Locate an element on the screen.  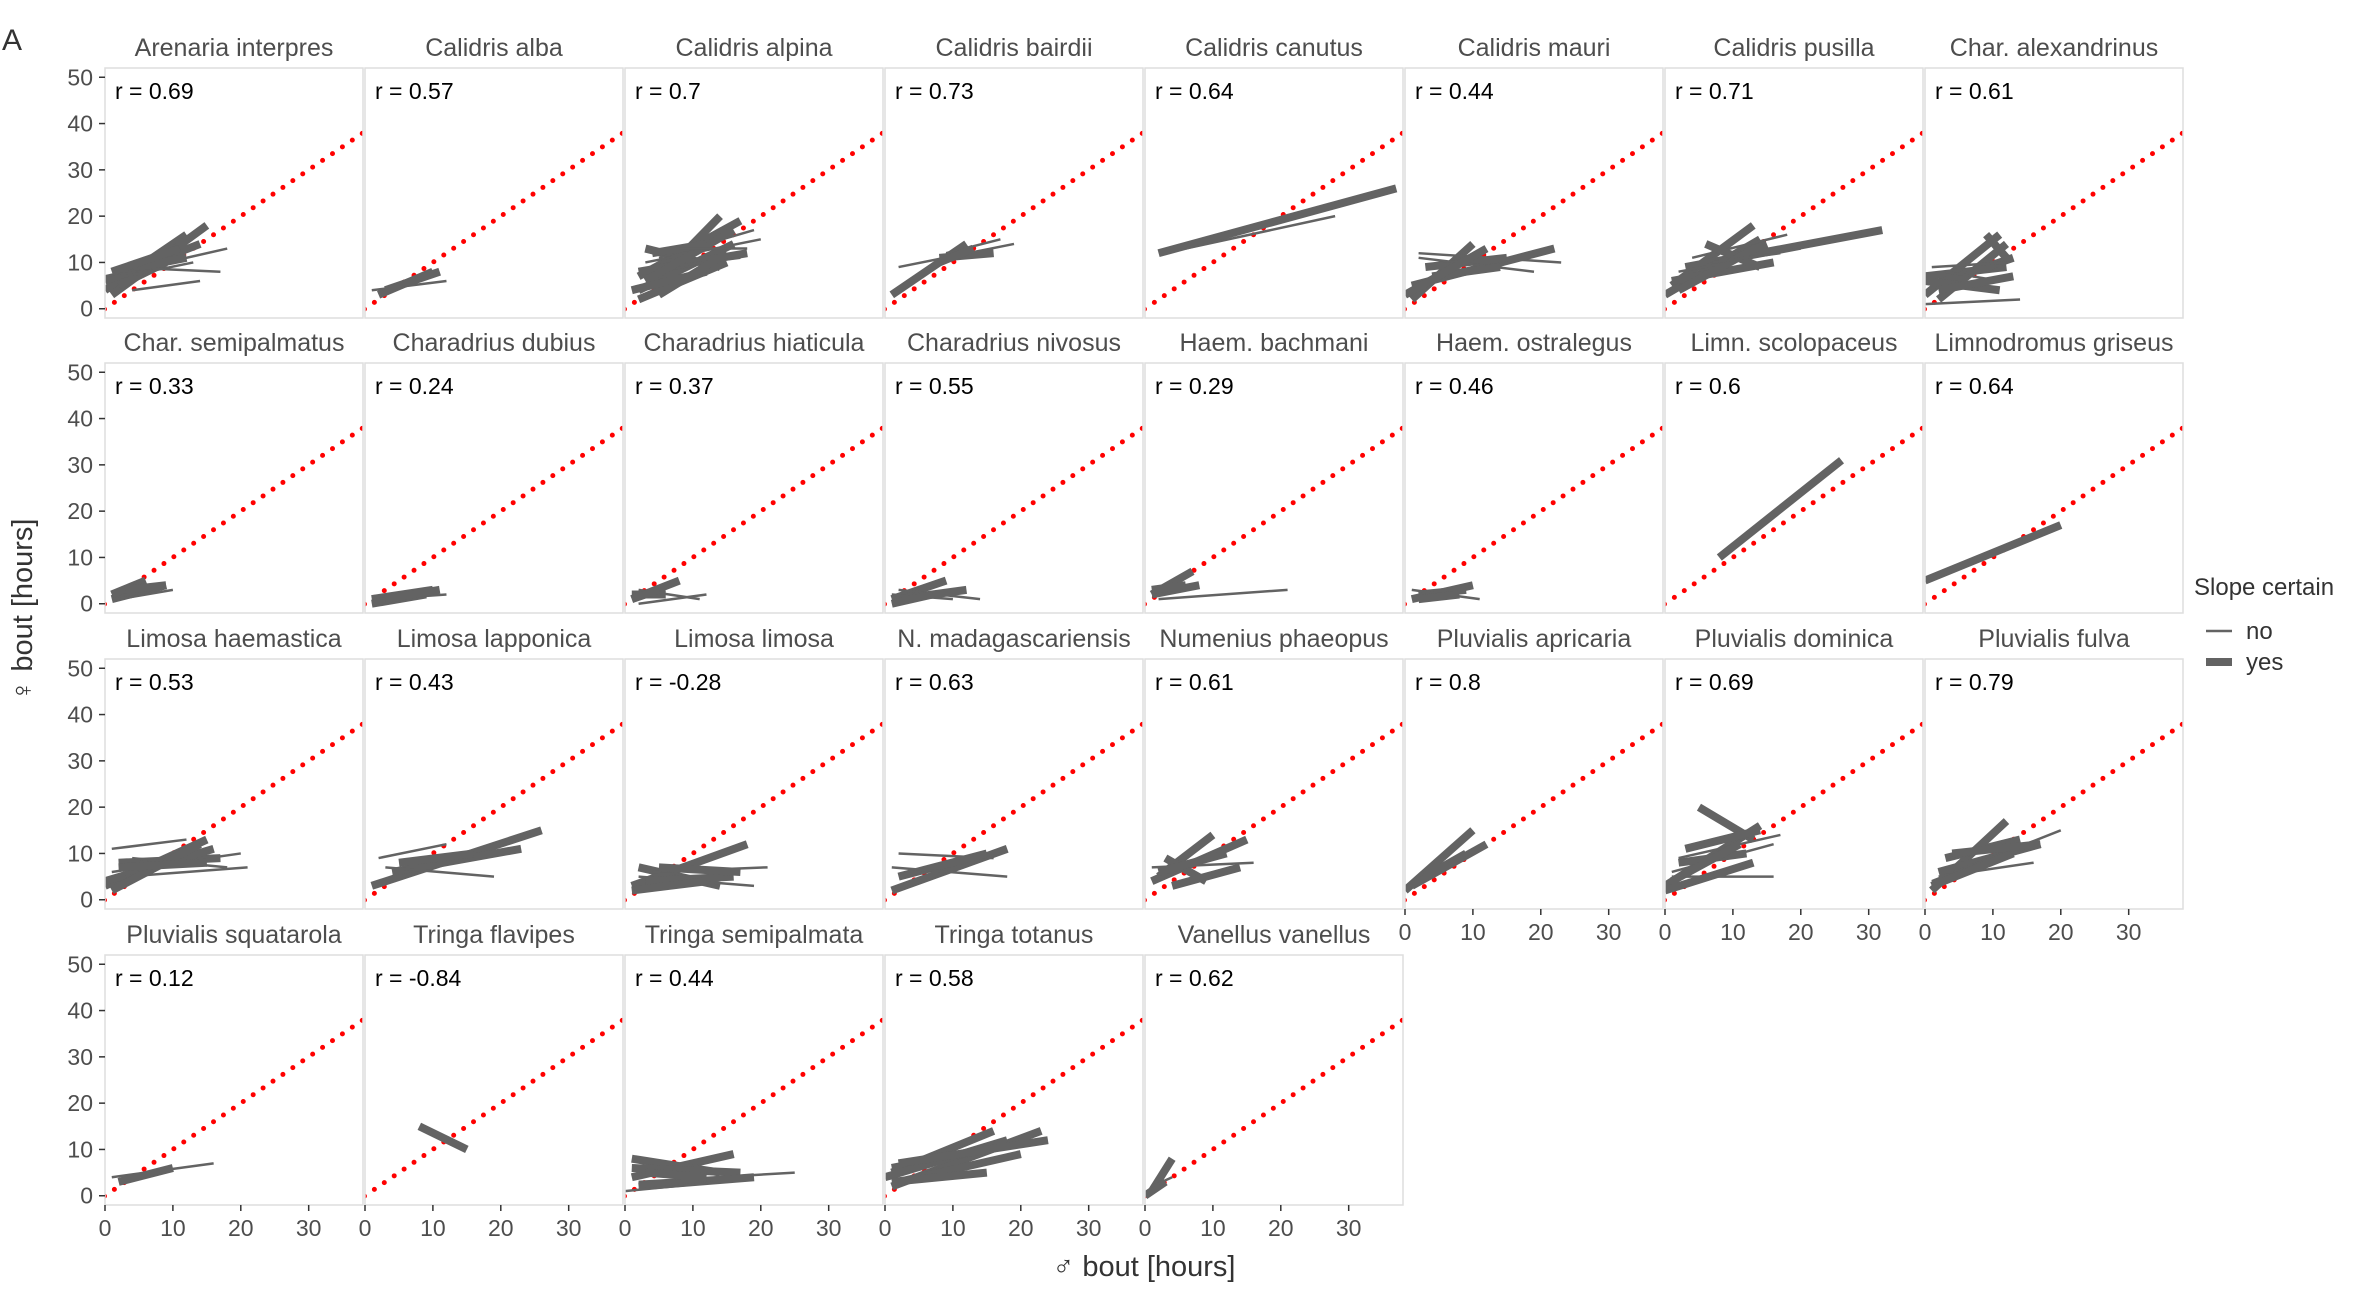
facet-panel: Limnodromus griseus r = 0.64 is located at coordinates (2054, 471).